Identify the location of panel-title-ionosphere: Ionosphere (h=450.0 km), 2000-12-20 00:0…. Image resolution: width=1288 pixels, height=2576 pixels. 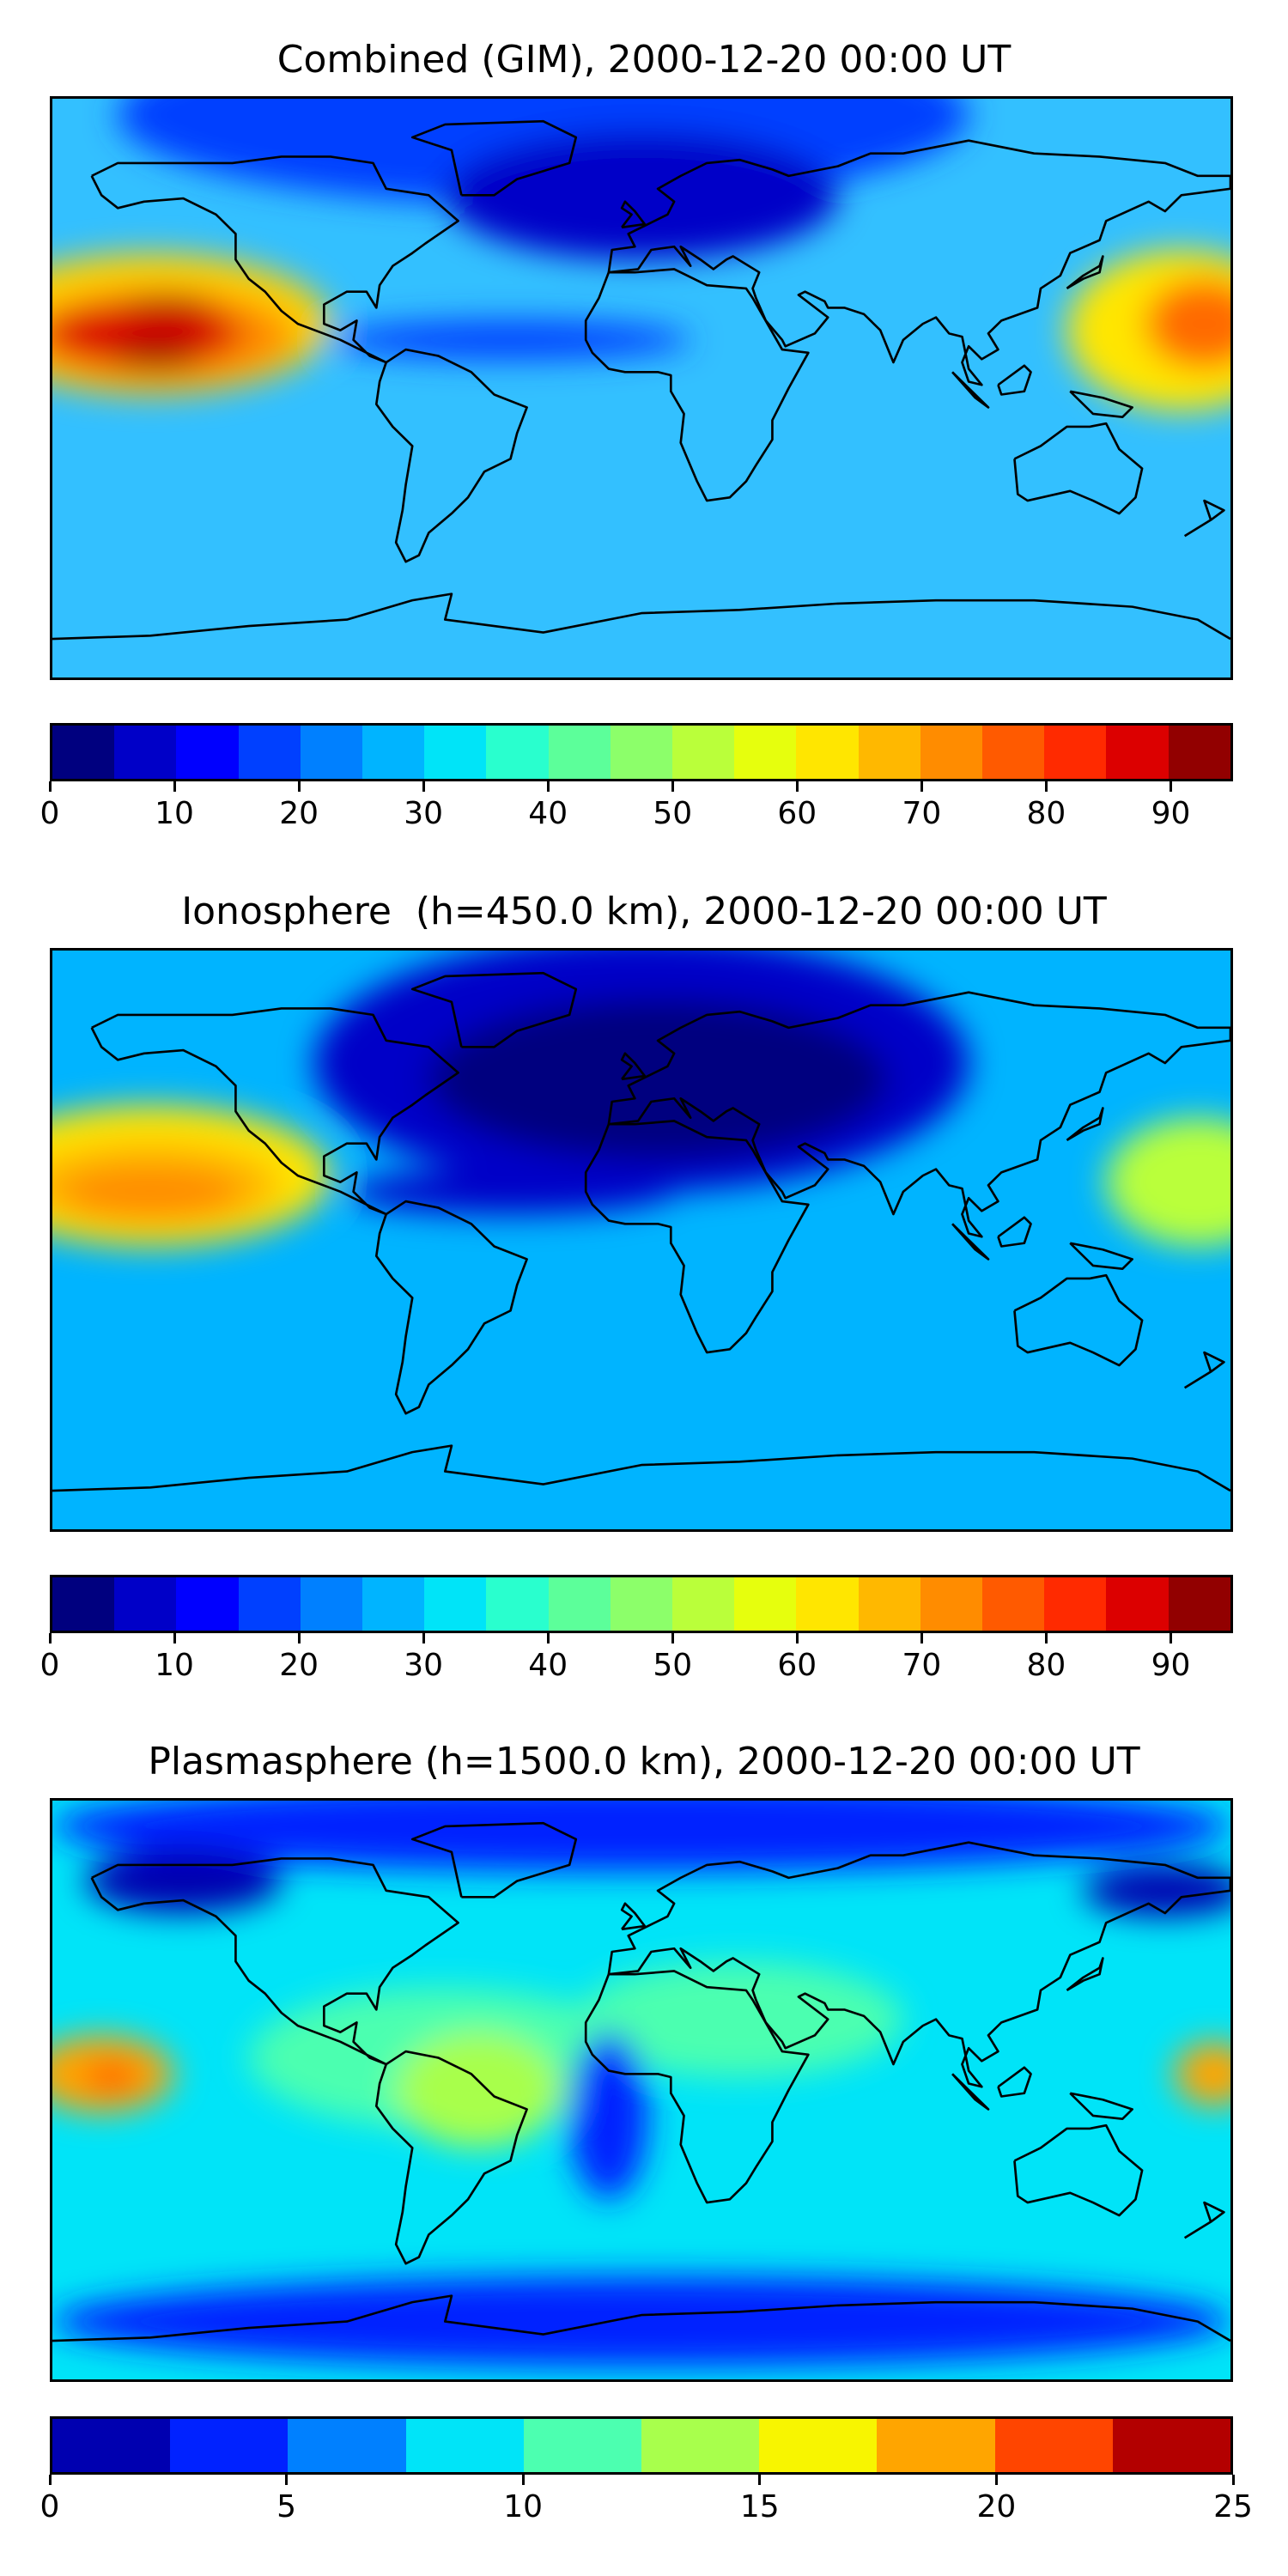
(644, 911).